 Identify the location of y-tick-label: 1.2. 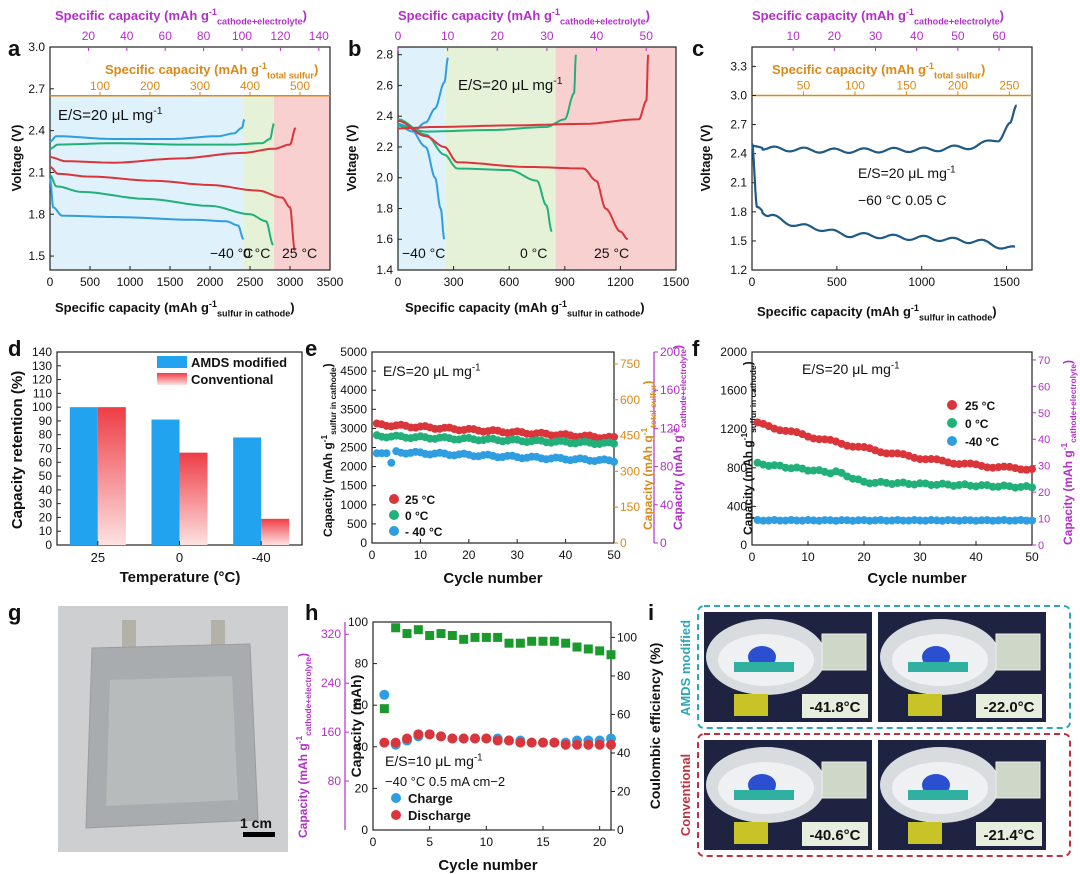
(738, 270).